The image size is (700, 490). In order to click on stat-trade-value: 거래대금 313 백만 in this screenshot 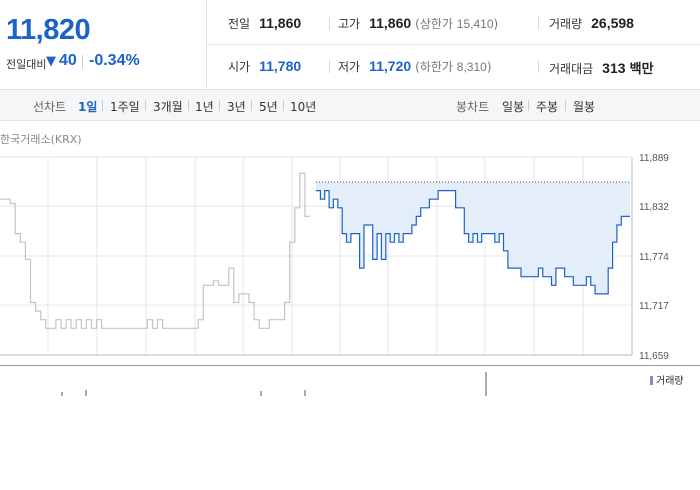, I will do `click(601, 67)`.